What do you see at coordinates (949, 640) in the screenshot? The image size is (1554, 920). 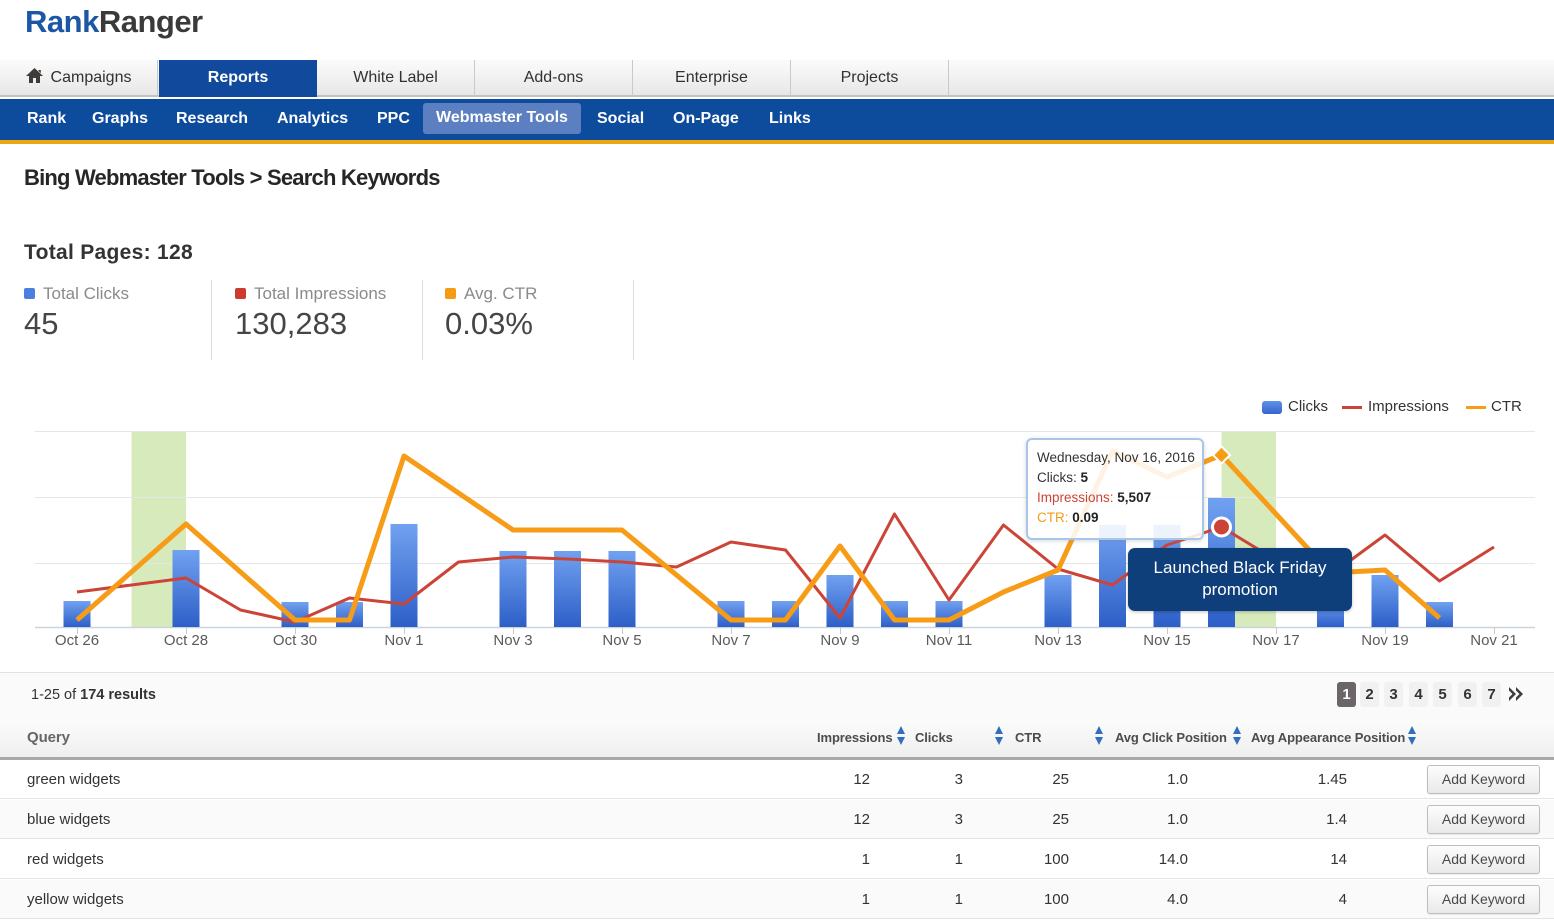 I see `svg-text: Nov 11` at bounding box center [949, 640].